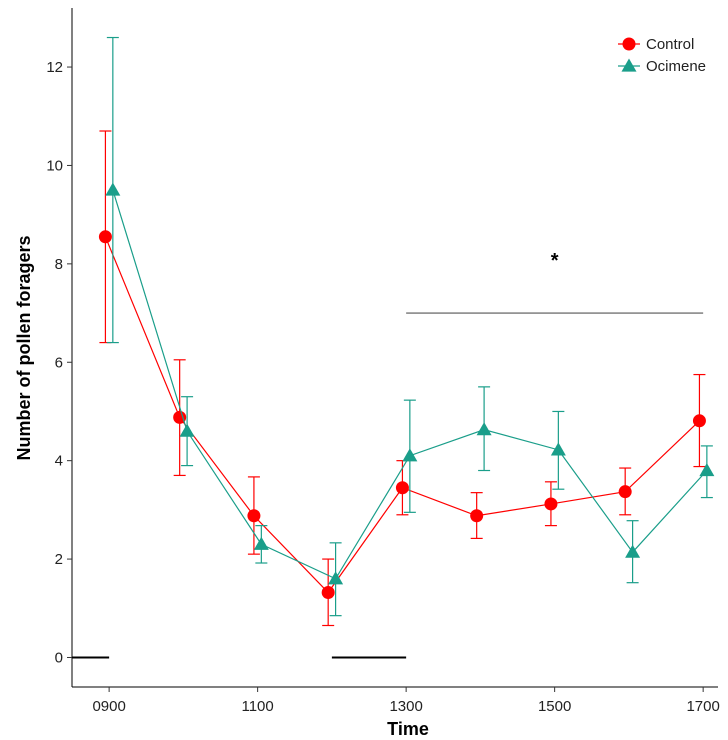  What do you see at coordinates (554, 706) in the screenshot?
I see `x-tick-label: 1500` at bounding box center [554, 706].